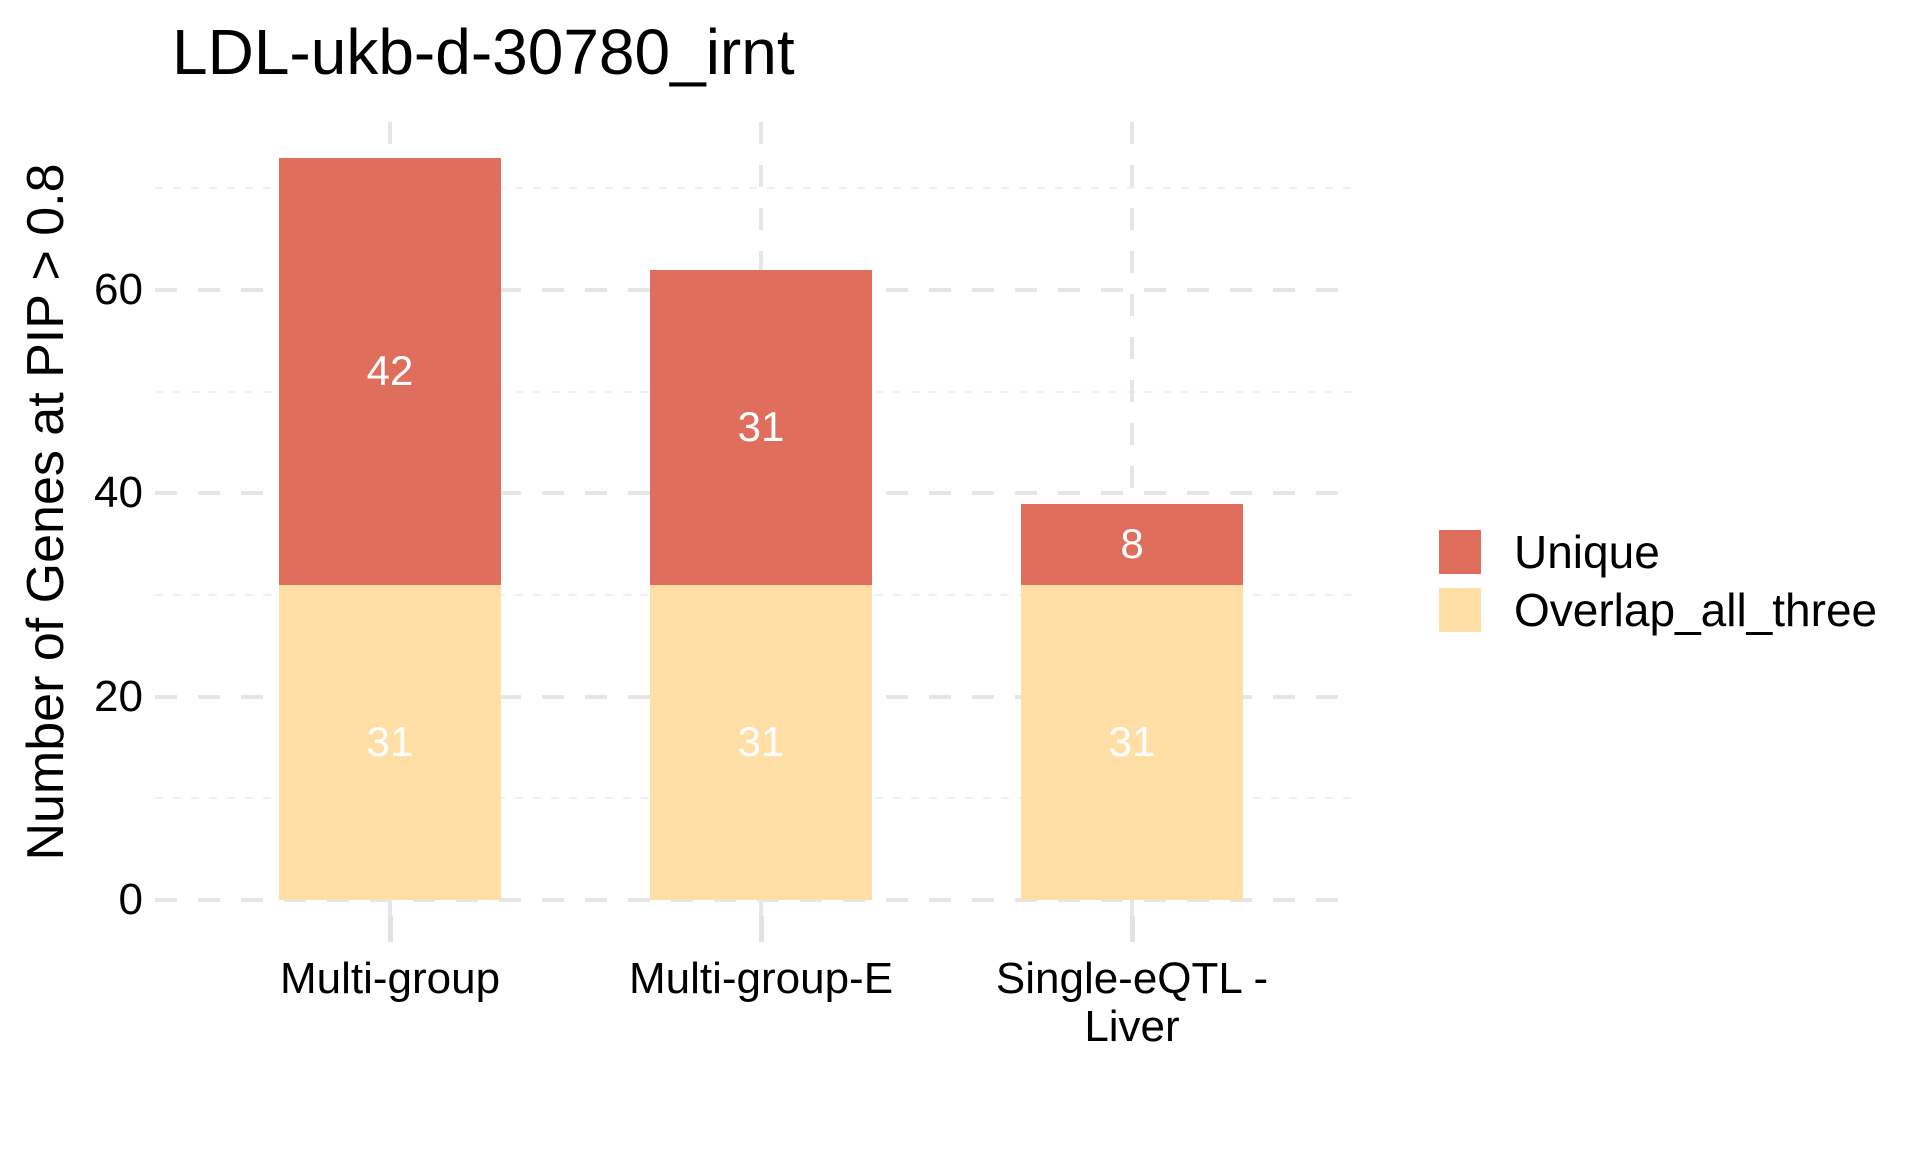  What do you see at coordinates (118, 290) in the screenshot?
I see `y-axis-label: 60` at bounding box center [118, 290].